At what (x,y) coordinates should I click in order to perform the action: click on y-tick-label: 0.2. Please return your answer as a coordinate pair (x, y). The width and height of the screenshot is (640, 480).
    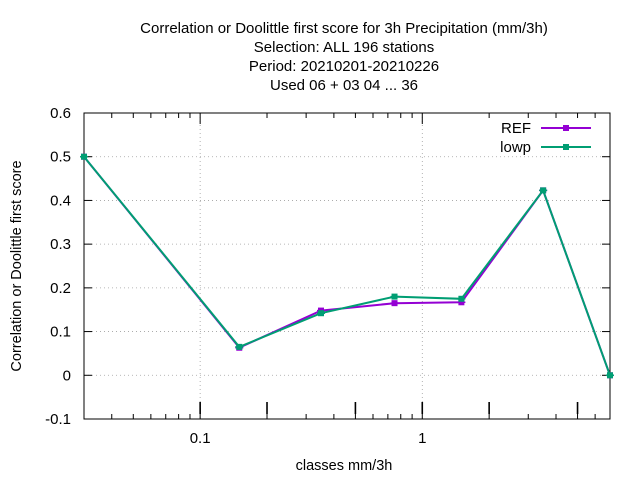
    Looking at the image, I should click on (60, 288).